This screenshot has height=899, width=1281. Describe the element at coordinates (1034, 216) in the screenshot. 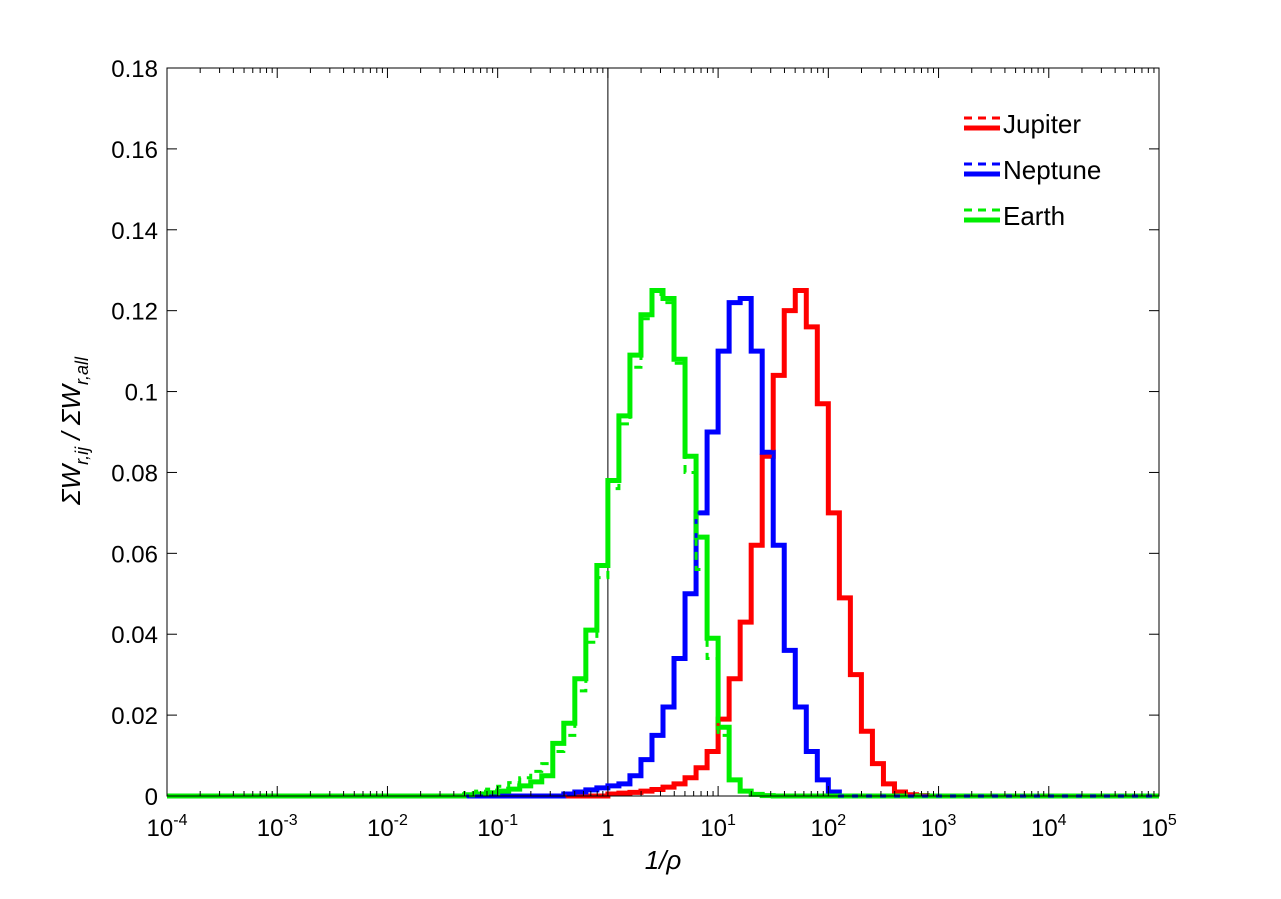

I see `legend-label-earth: Earth` at that location.